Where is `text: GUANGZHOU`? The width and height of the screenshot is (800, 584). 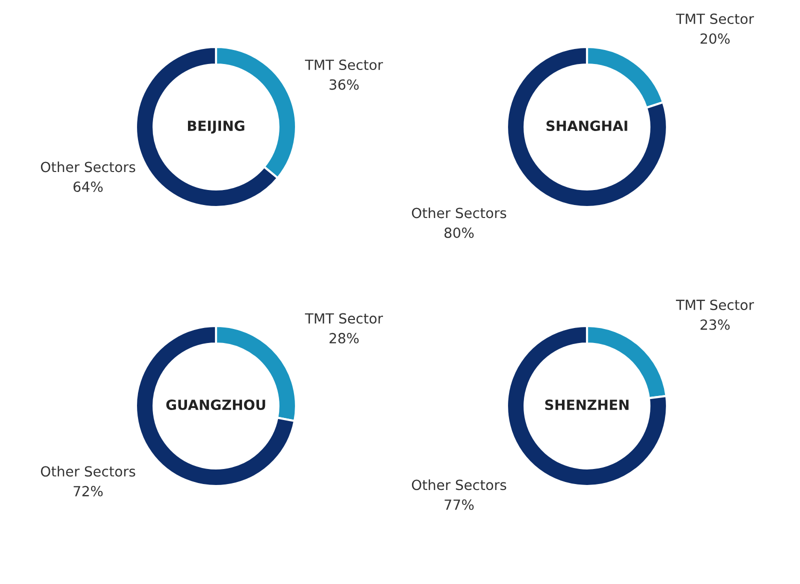 text: GUANGZHOU is located at coordinates (216, 405).